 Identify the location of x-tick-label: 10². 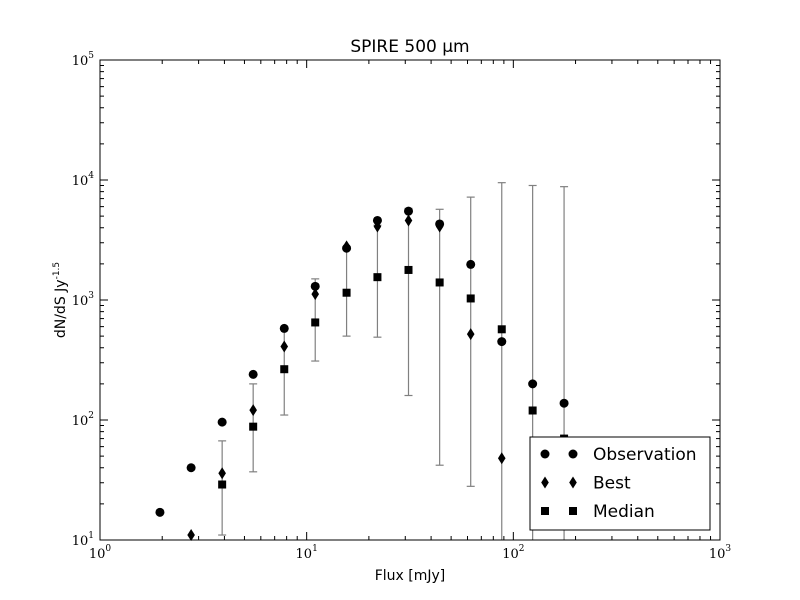
(513, 553).